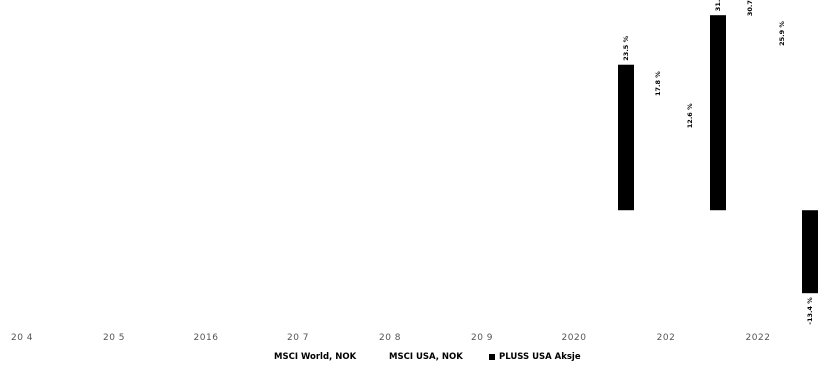 The width and height of the screenshot is (828, 365). I want to click on x-tick-label: 20 8, so click(390, 338).